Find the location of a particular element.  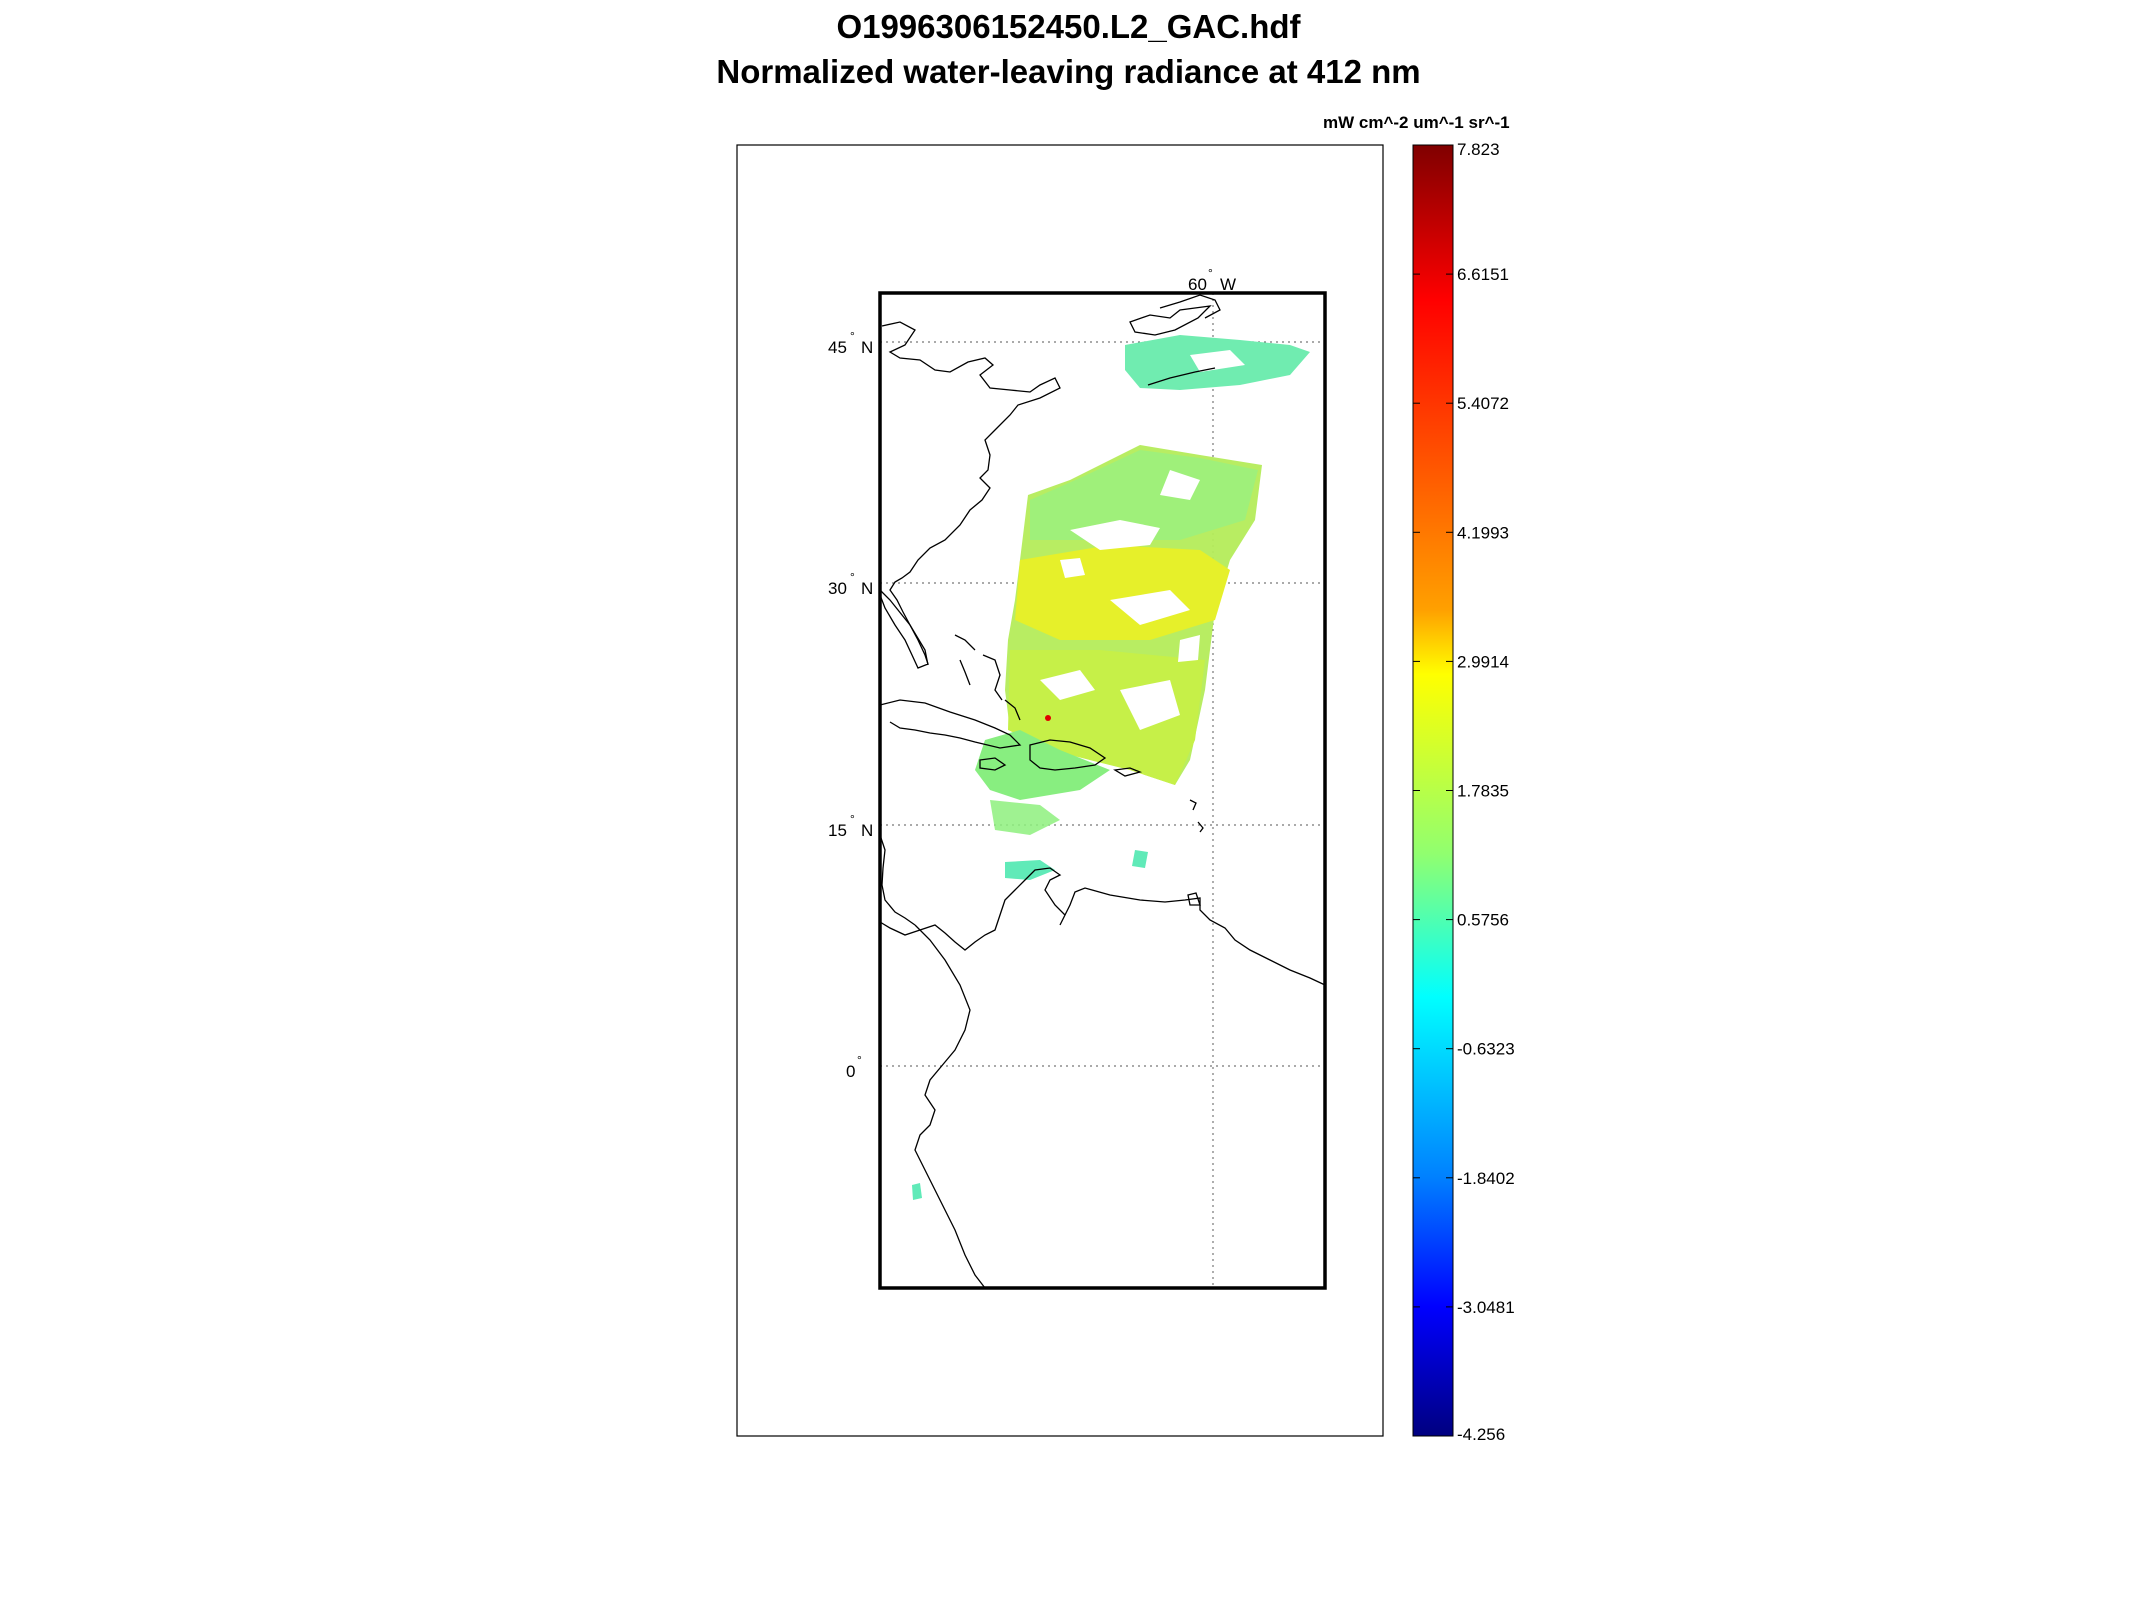

coast-south-america is located at coordinates (1102, 926).